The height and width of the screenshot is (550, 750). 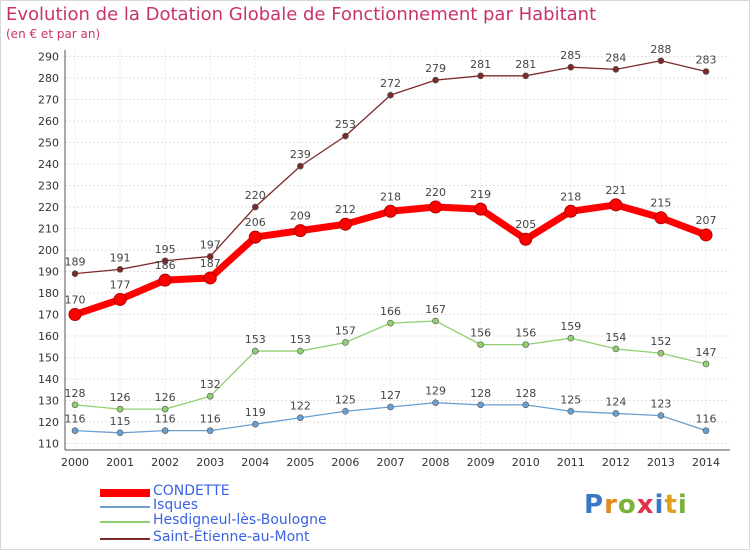 What do you see at coordinates (300, 406) in the screenshot?
I see `data-label-isques: 122` at bounding box center [300, 406].